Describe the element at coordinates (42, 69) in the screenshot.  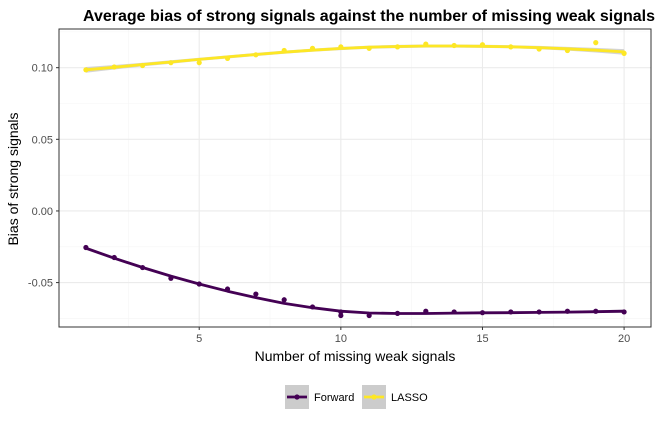
I see `y-tick-label: 0.10` at that location.